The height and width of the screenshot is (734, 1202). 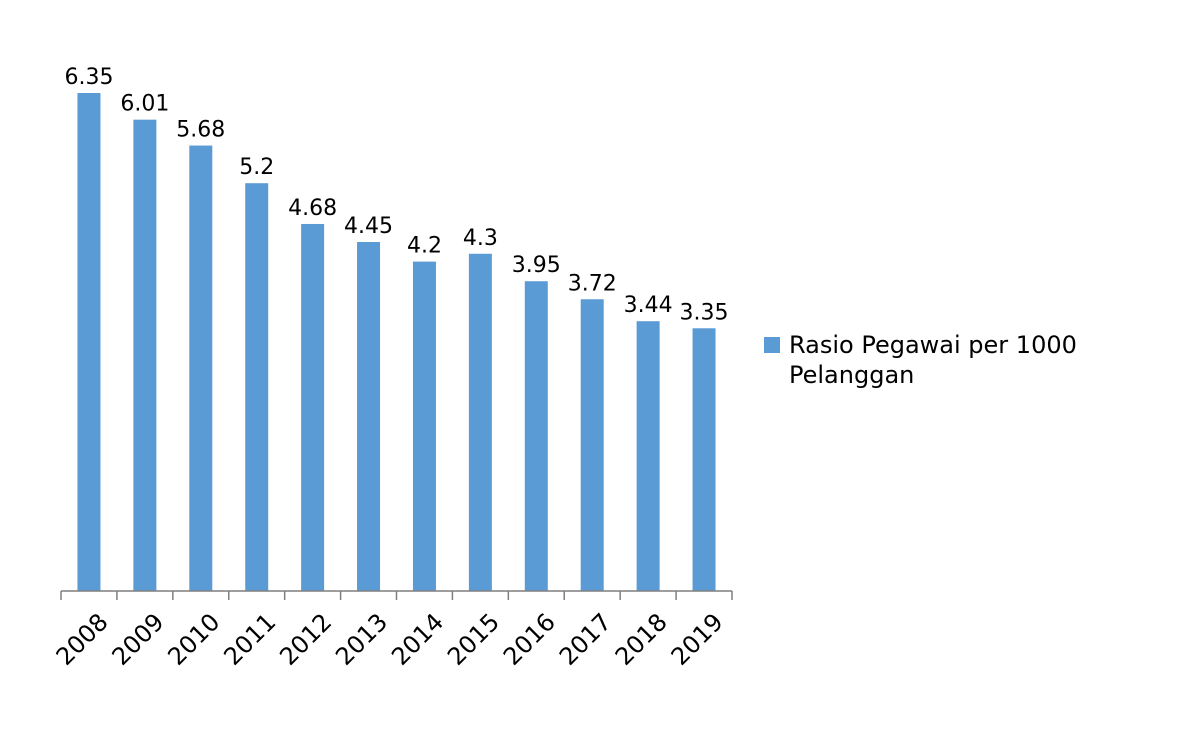 What do you see at coordinates (592, 445) in the screenshot?
I see `bar-2017` at bounding box center [592, 445].